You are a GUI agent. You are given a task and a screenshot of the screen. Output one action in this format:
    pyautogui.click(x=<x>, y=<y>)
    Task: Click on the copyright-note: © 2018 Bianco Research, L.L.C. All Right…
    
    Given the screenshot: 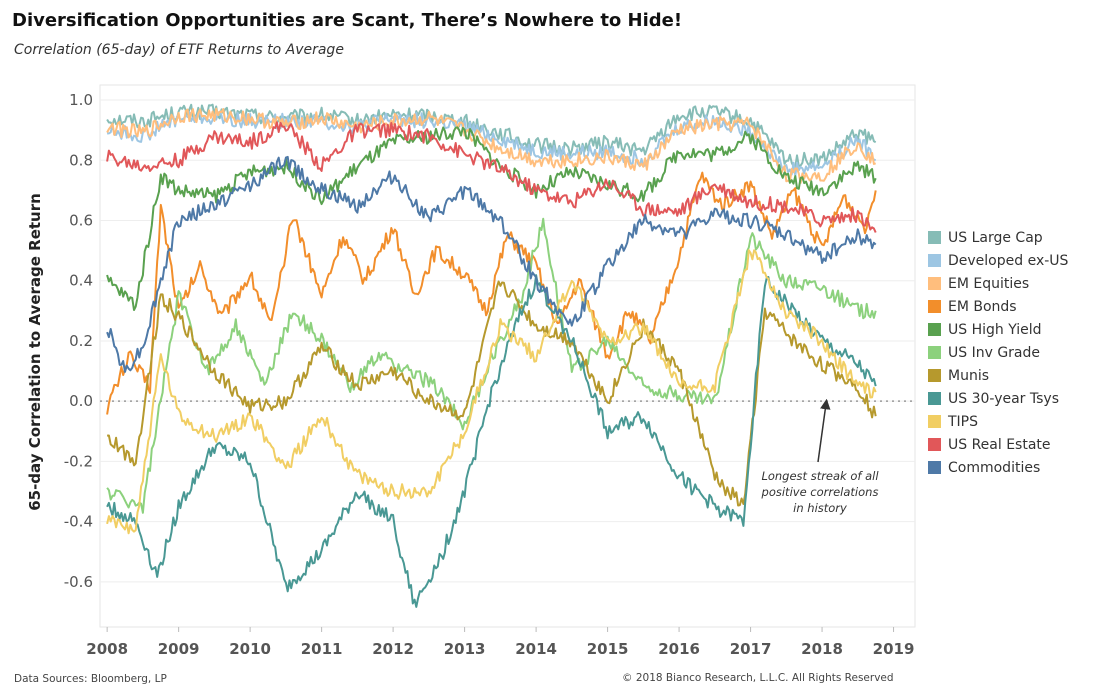 What is the action you would take?
    pyautogui.click(x=758, y=678)
    